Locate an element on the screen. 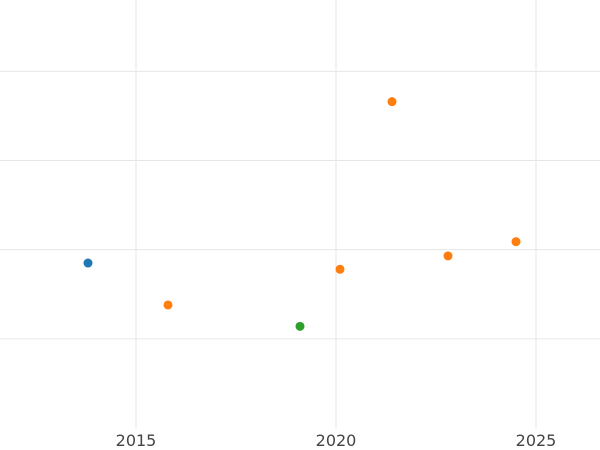 The height and width of the screenshot is (450, 600). x-axis-tick-labels: 2015 2020 2025 is located at coordinates (336, 440).